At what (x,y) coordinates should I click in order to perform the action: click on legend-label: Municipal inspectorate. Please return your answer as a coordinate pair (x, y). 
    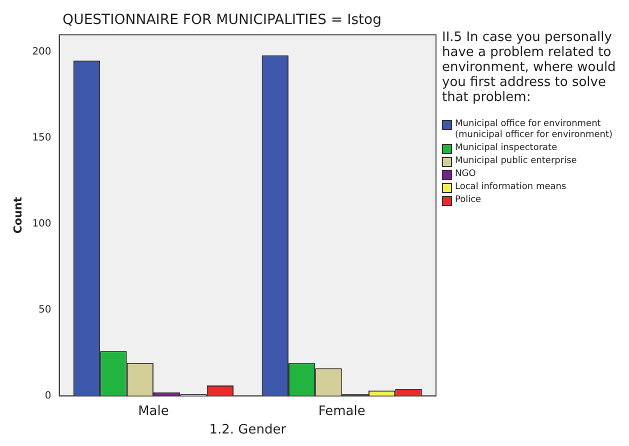
    Looking at the image, I should click on (506, 148).